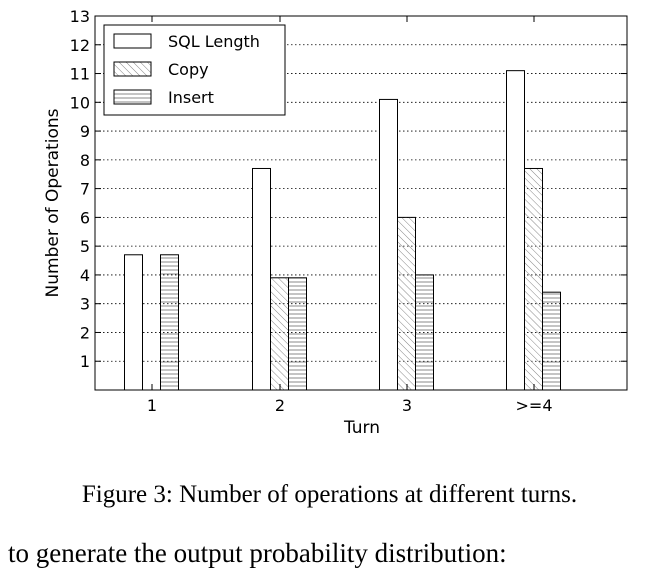 Image resolution: width=659 pixels, height=582 pixels. I want to click on legend-label: SQL Length, so click(214, 41).